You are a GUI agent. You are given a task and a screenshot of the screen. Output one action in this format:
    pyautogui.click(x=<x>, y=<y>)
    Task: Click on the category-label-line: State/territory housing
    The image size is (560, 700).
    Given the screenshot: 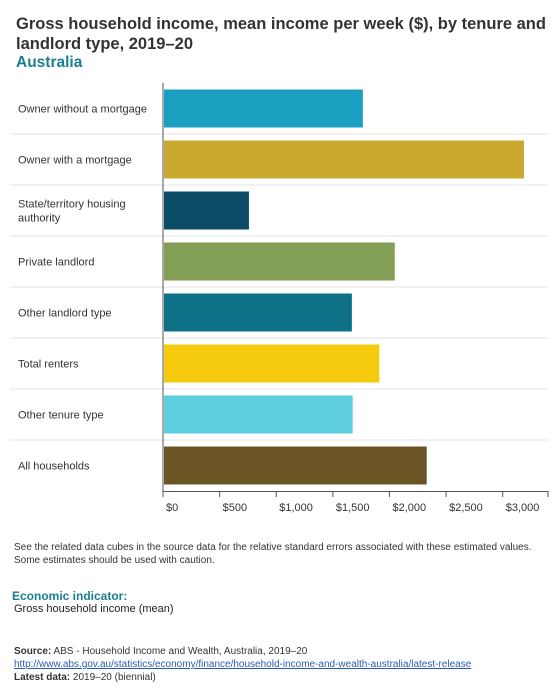 What is the action you would take?
    pyautogui.click(x=72, y=205)
    